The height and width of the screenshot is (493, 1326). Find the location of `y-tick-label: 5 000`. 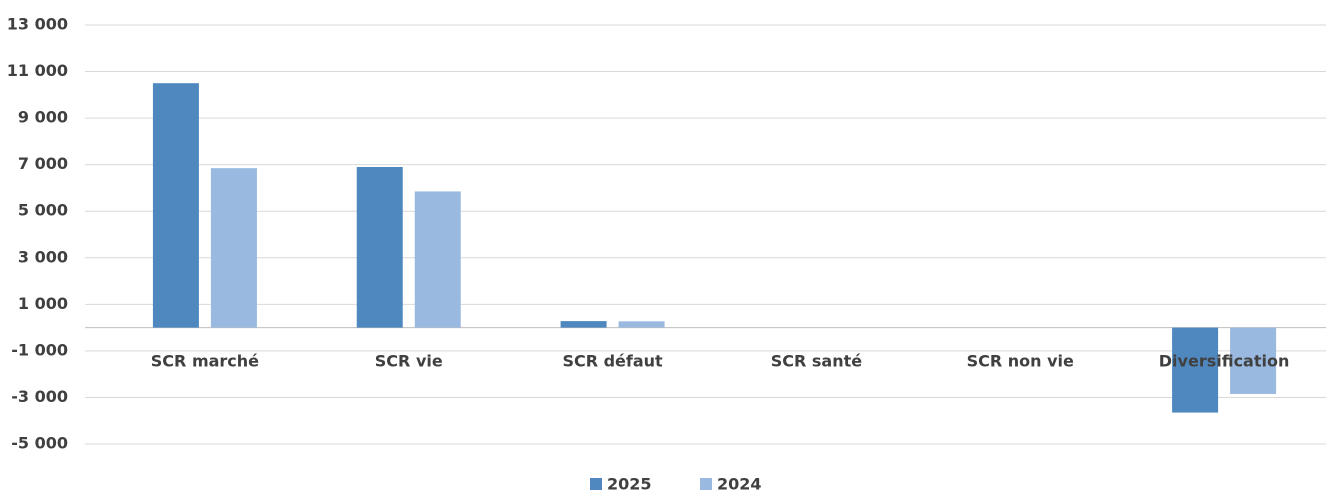

y-tick-label: 5 000 is located at coordinates (43, 210).